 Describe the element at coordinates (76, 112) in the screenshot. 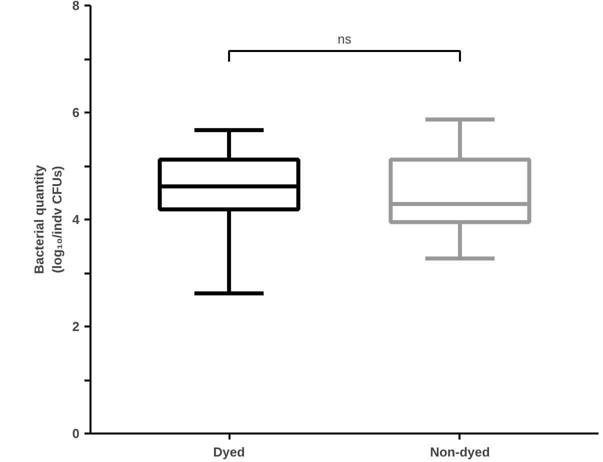

I see `y-tick-label: 6` at that location.